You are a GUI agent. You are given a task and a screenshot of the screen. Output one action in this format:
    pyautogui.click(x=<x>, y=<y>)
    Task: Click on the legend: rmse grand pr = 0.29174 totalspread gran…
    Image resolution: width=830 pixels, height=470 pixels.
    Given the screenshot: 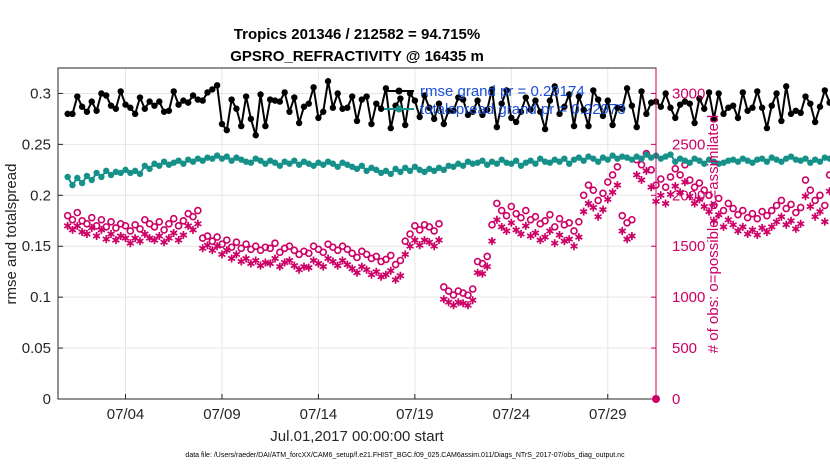 What is the action you would take?
    pyautogui.click(x=505, y=100)
    